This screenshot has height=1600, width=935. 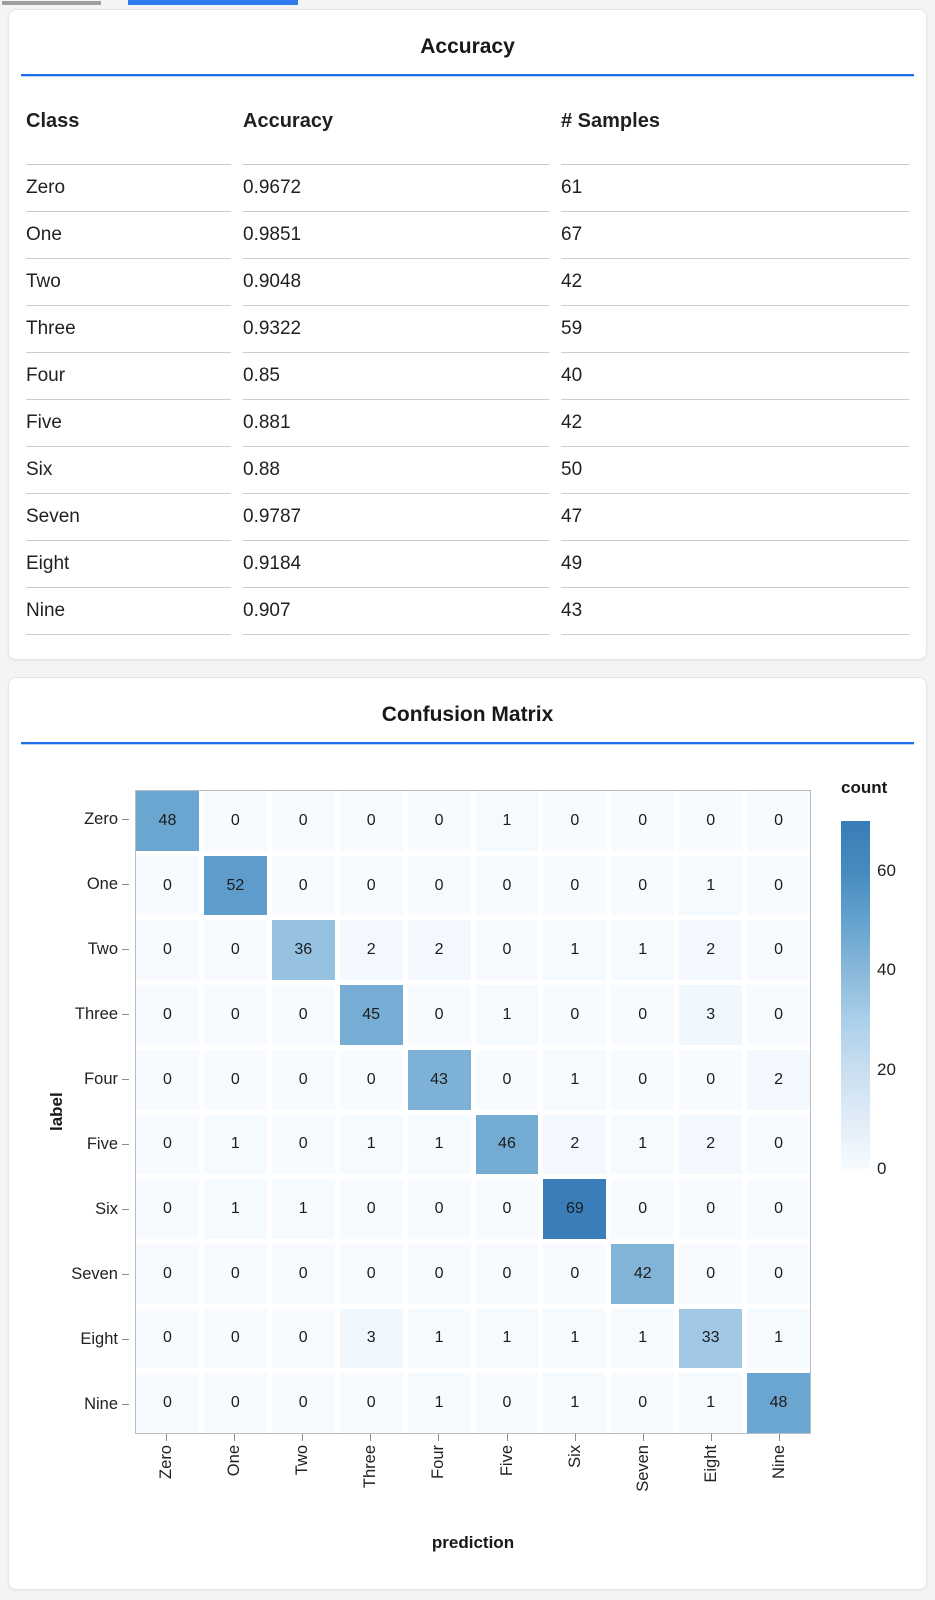 What do you see at coordinates (69, 1339) in the screenshot?
I see `y-axis-label: Eight` at bounding box center [69, 1339].